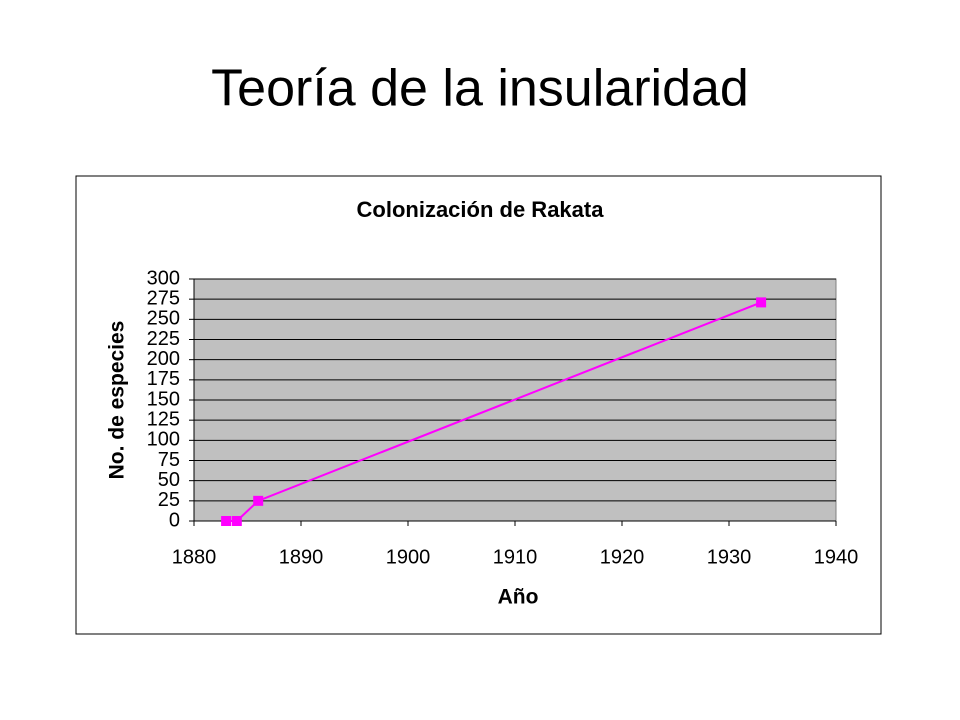 This screenshot has width=960, height=720. I want to click on chart-title: Colonización de Rakata, so click(481, 209).